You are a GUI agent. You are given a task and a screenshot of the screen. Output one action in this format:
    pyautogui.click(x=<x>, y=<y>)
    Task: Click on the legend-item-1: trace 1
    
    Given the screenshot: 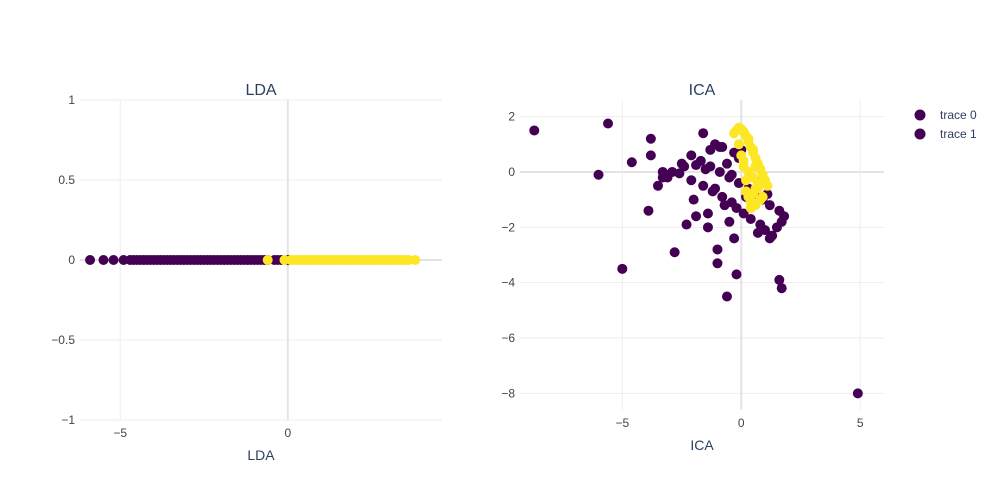 What is the action you would take?
    pyautogui.click(x=946, y=134)
    